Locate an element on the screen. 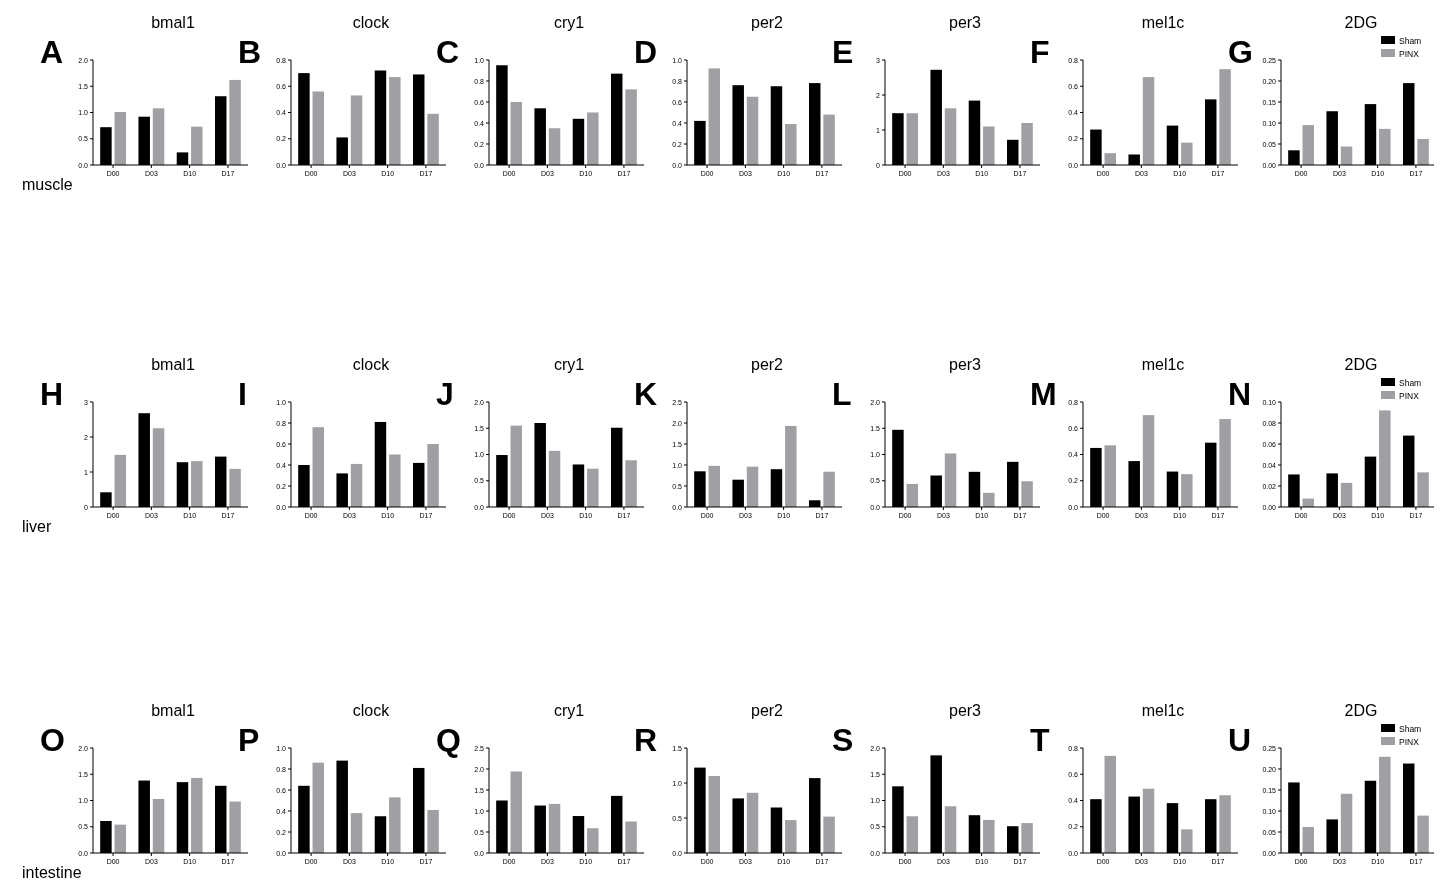 This screenshot has width=1442, height=886. annotation: S is located at coordinates (843, 740).